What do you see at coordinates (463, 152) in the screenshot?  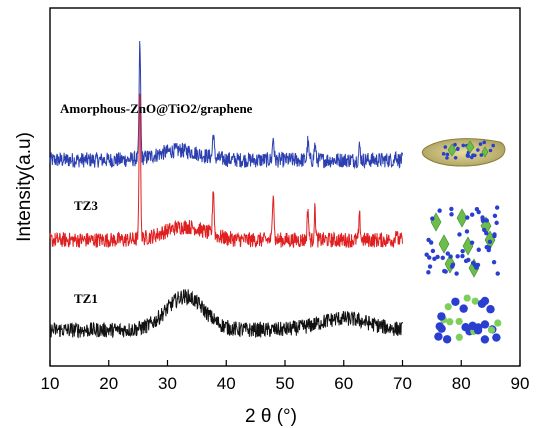 I see `graphene-sheet-illustration` at bounding box center [463, 152].